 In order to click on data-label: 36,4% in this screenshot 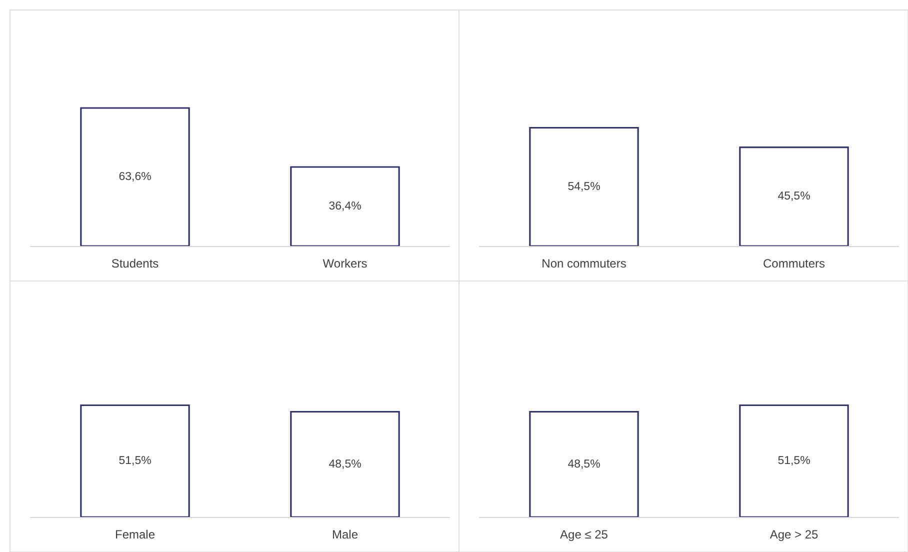, I will do `click(345, 206)`.